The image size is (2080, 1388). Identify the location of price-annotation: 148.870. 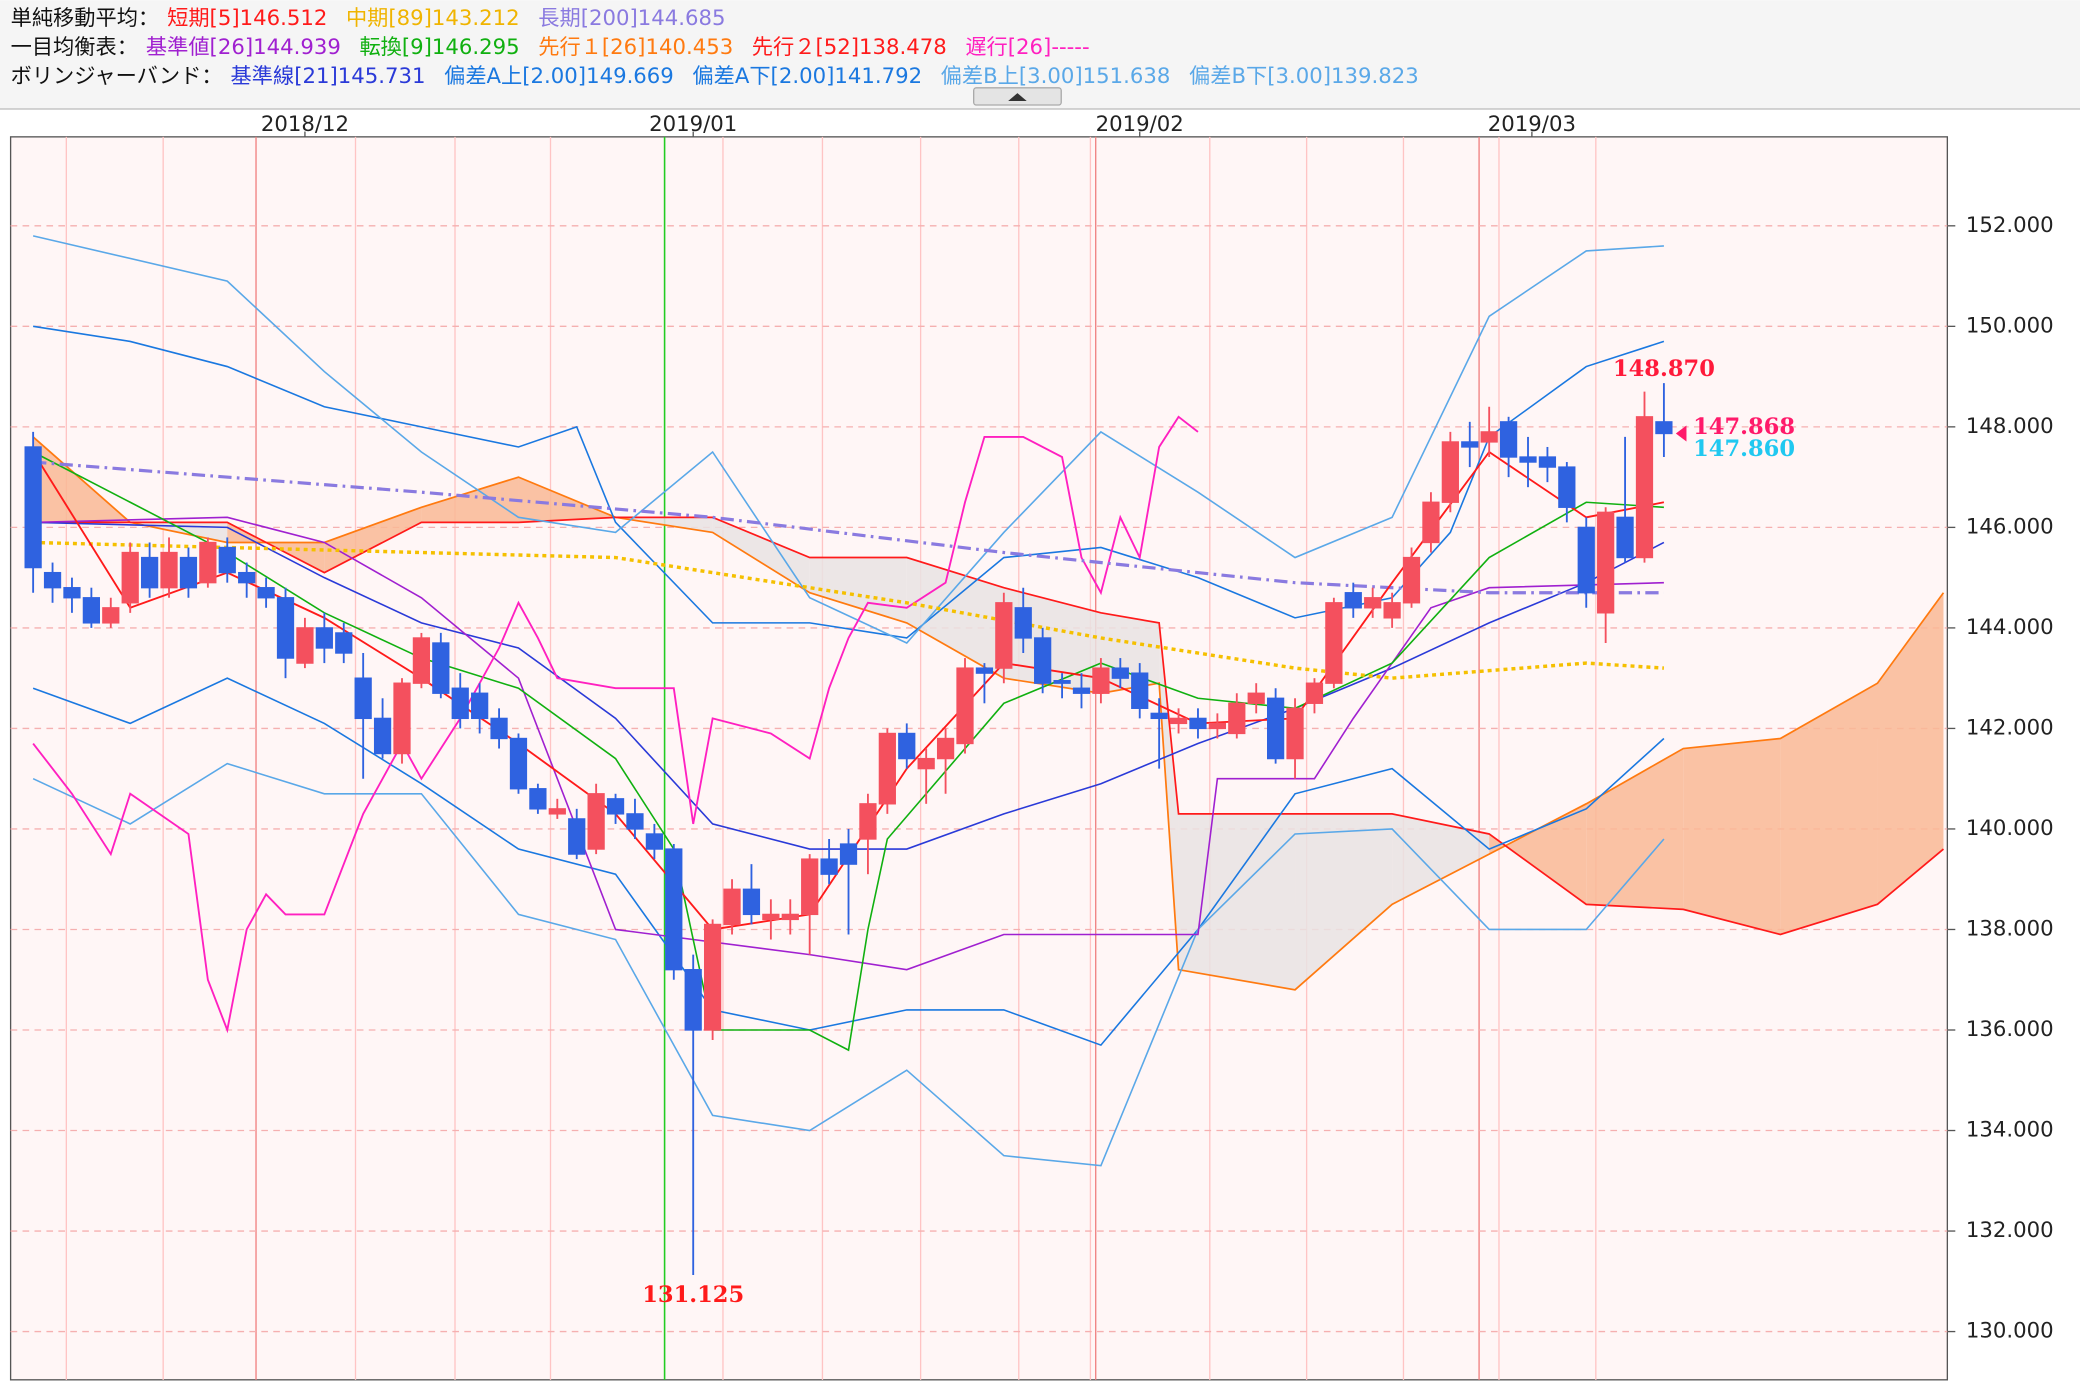
(1664, 369).